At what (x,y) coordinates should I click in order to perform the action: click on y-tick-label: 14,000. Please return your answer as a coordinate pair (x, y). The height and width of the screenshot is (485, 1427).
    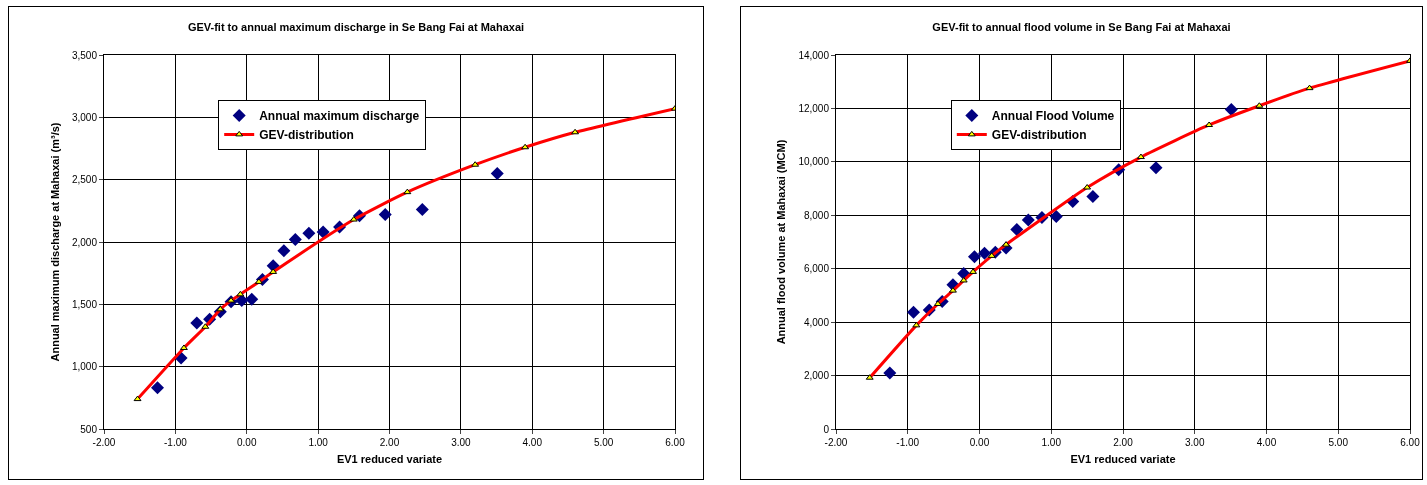
    Looking at the image, I should click on (814, 55).